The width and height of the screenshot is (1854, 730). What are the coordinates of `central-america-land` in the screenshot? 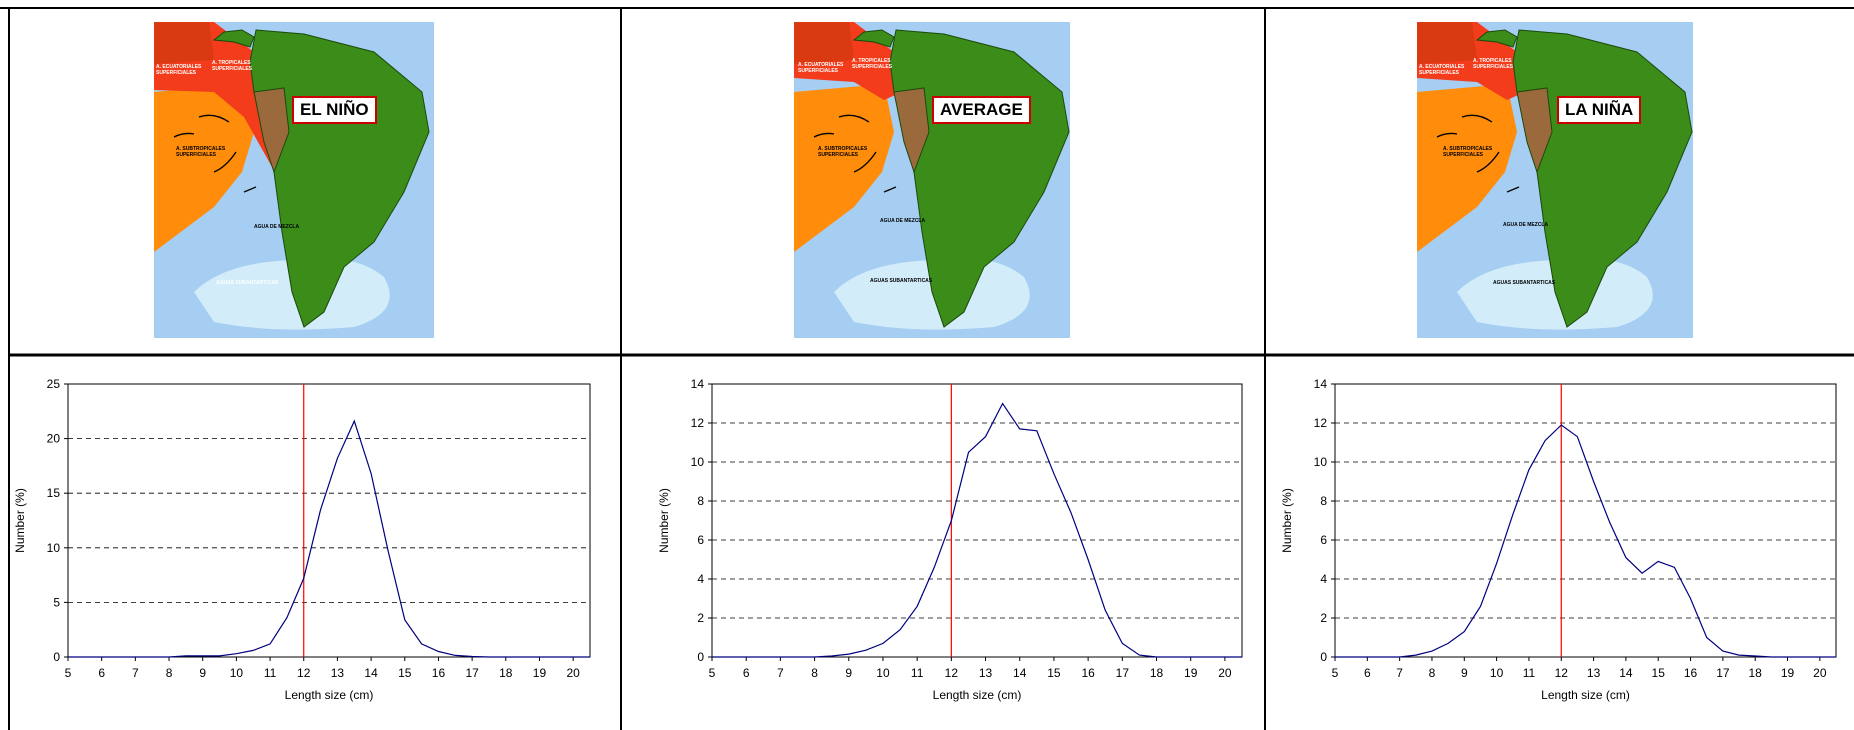 It's located at (1496, 38).